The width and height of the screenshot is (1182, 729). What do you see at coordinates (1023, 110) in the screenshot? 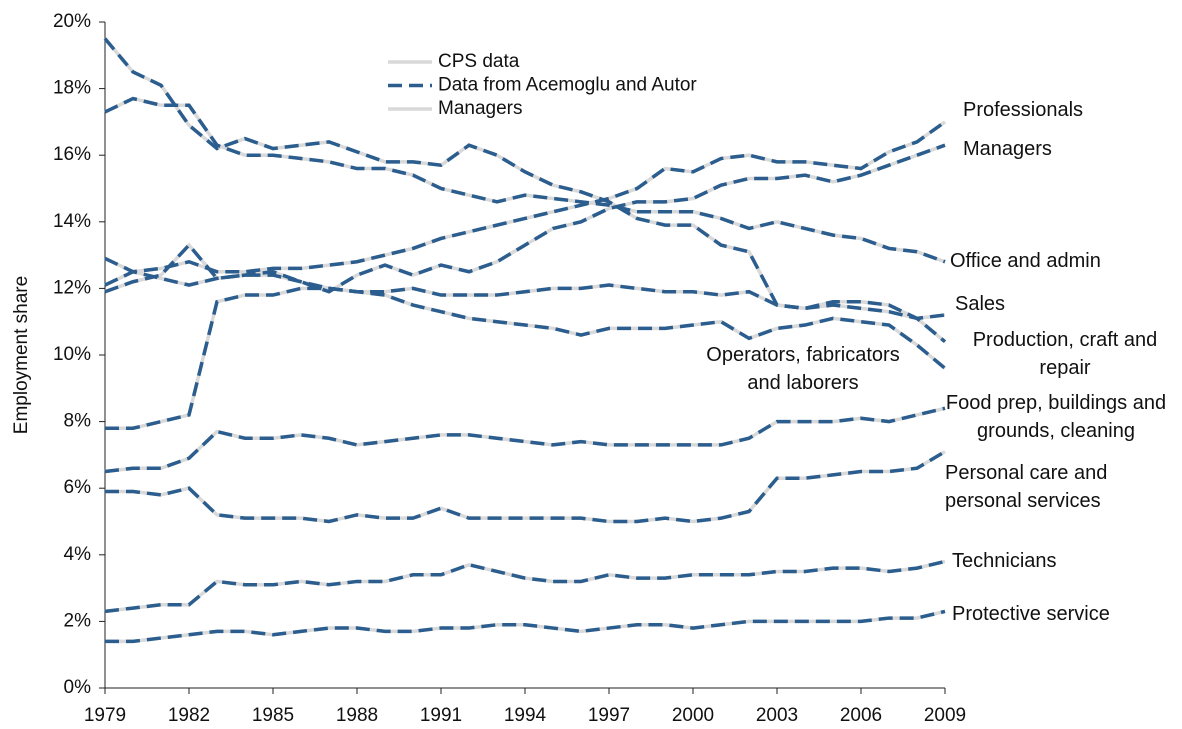
I see `series-label: Professionals` at bounding box center [1023, 110].